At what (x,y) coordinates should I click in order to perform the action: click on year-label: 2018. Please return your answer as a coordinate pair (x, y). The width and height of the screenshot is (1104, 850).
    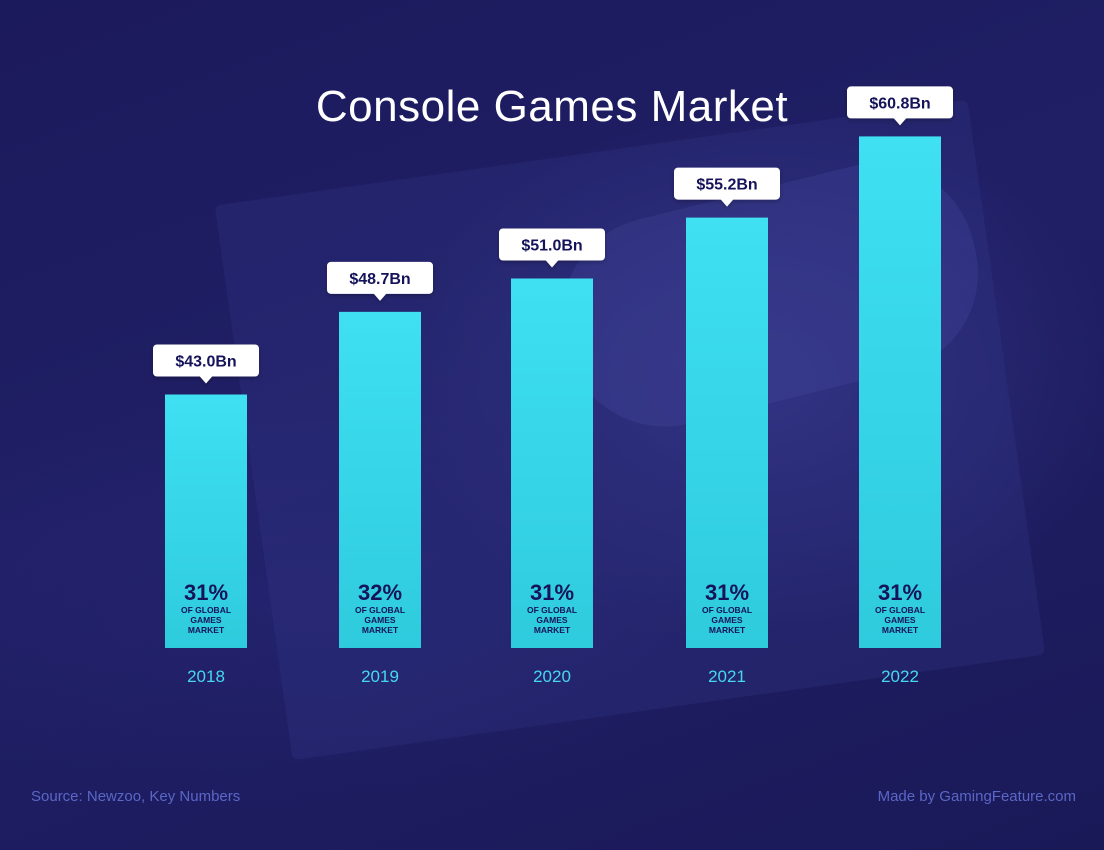
    Looking at the image, I should click on (206, 676).